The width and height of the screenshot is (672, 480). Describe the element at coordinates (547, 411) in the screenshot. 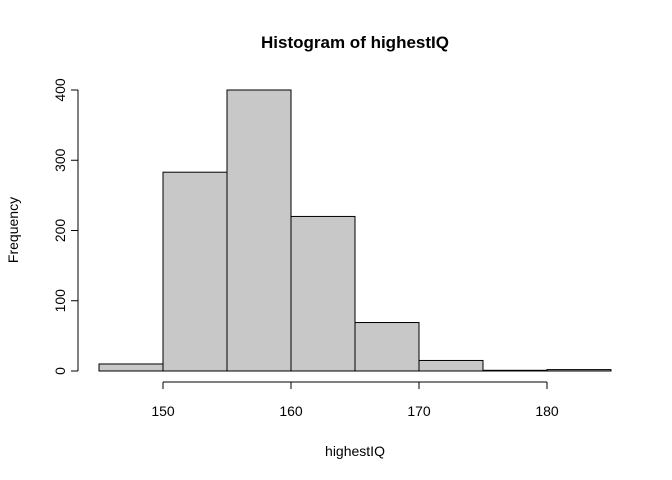

I see `x-tick-label: 180` at that location.